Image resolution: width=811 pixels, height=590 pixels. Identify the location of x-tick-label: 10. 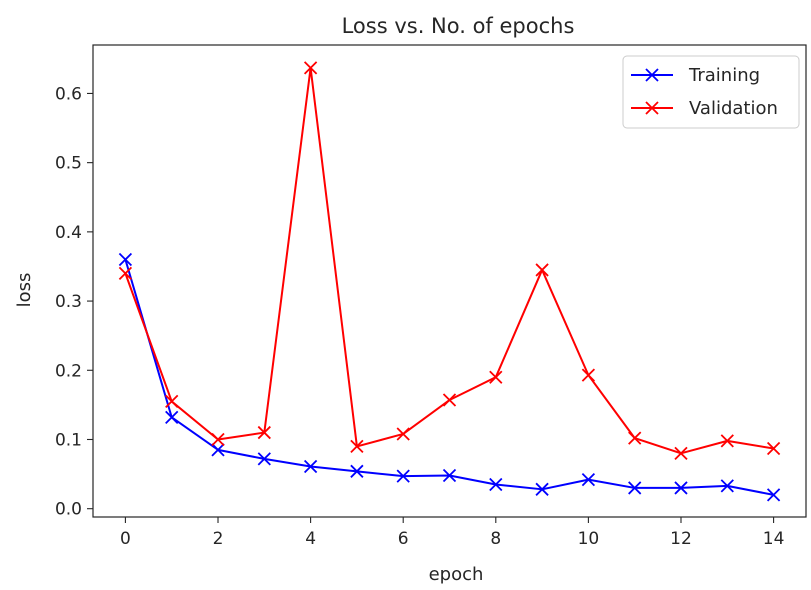
(589, 539).